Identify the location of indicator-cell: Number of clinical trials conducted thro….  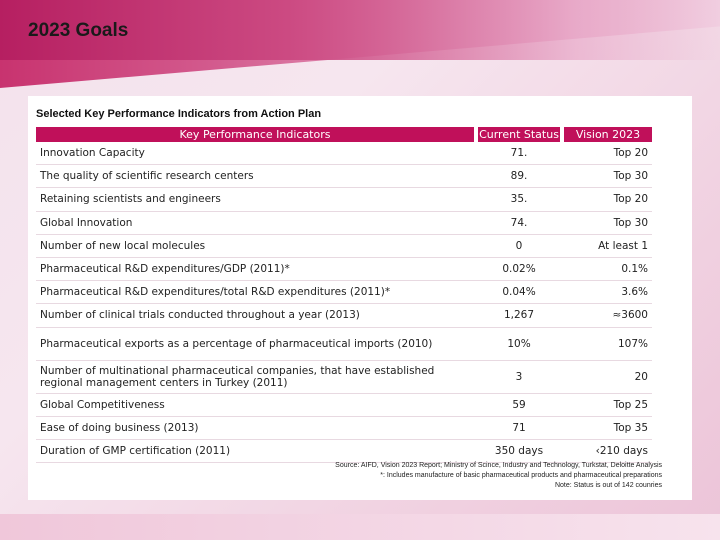
(256, 315).